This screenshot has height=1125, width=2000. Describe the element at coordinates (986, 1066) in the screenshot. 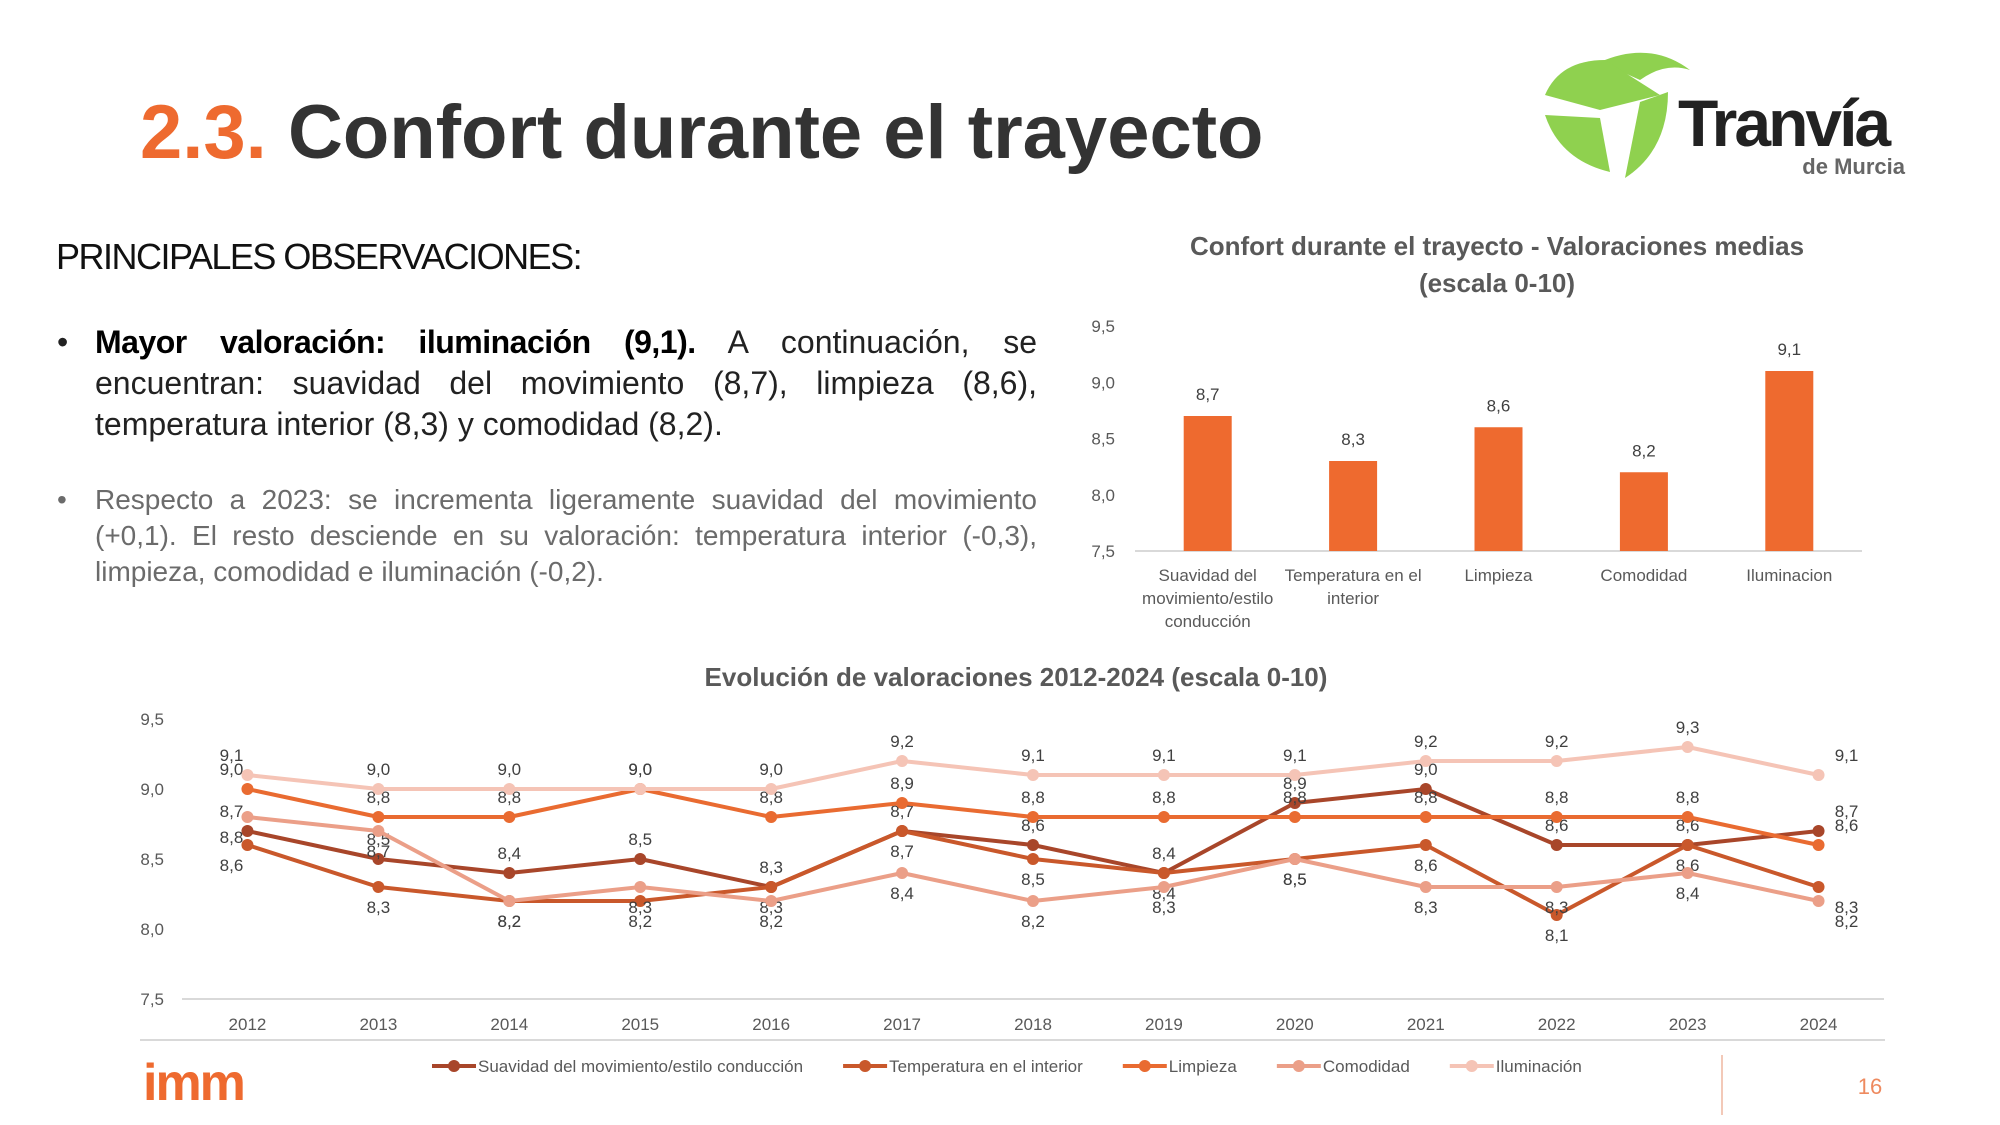

I see `legend-label: Temperatura en el interior` at that location.